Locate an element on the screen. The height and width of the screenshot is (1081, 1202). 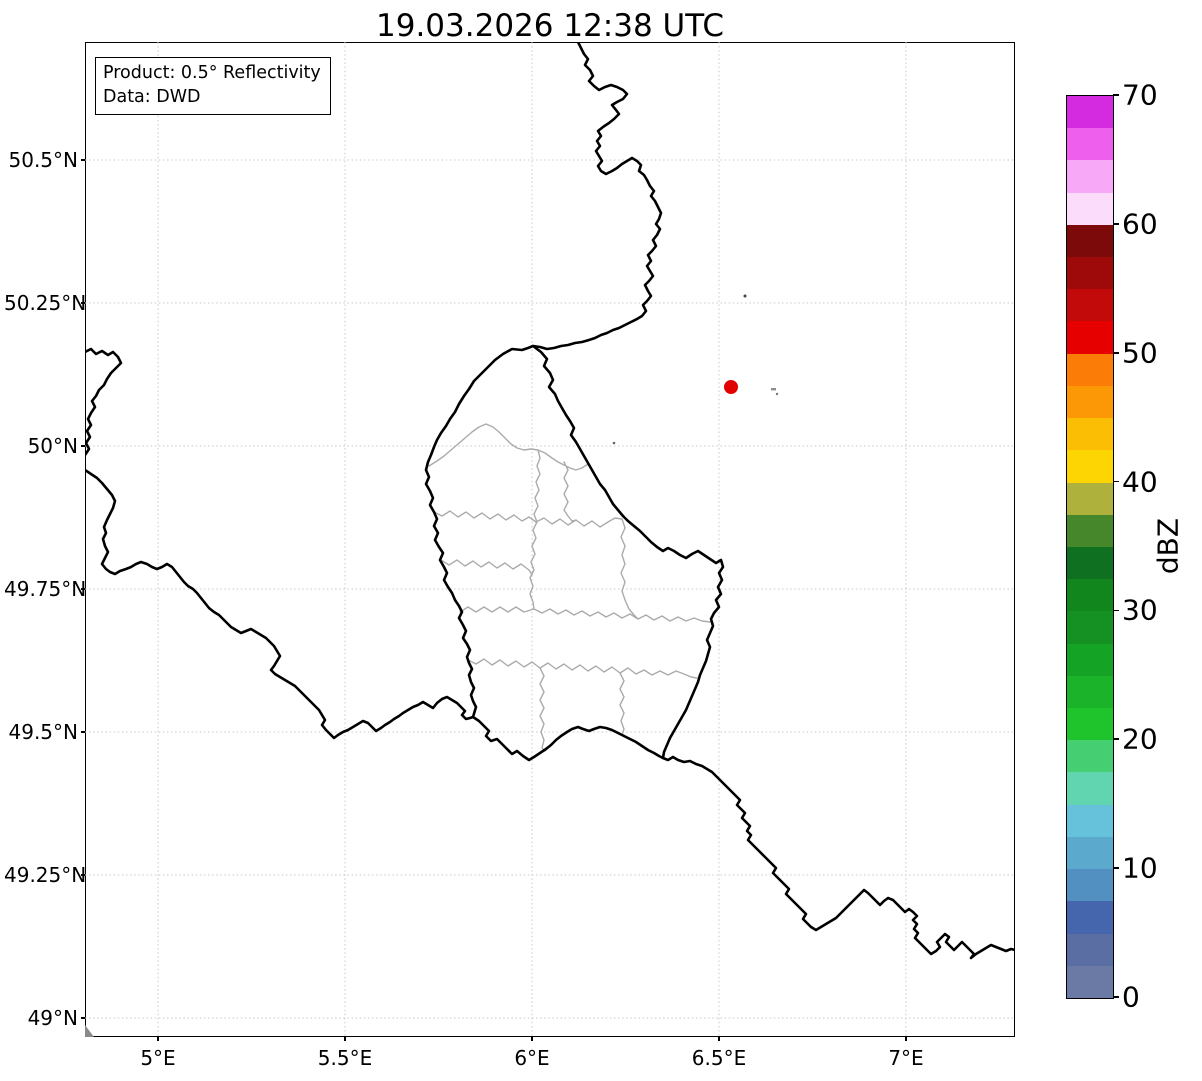
colorbar-band-22.5dbz is located at coordinates (1090, 692).